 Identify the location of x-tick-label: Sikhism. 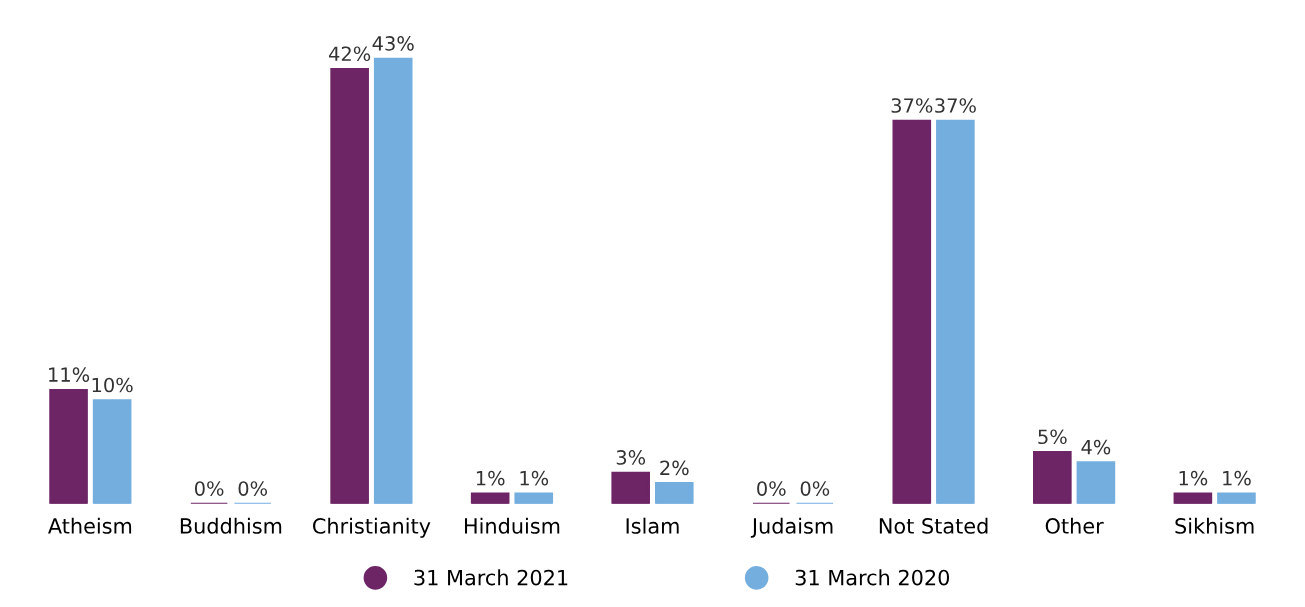
(1214, 525).